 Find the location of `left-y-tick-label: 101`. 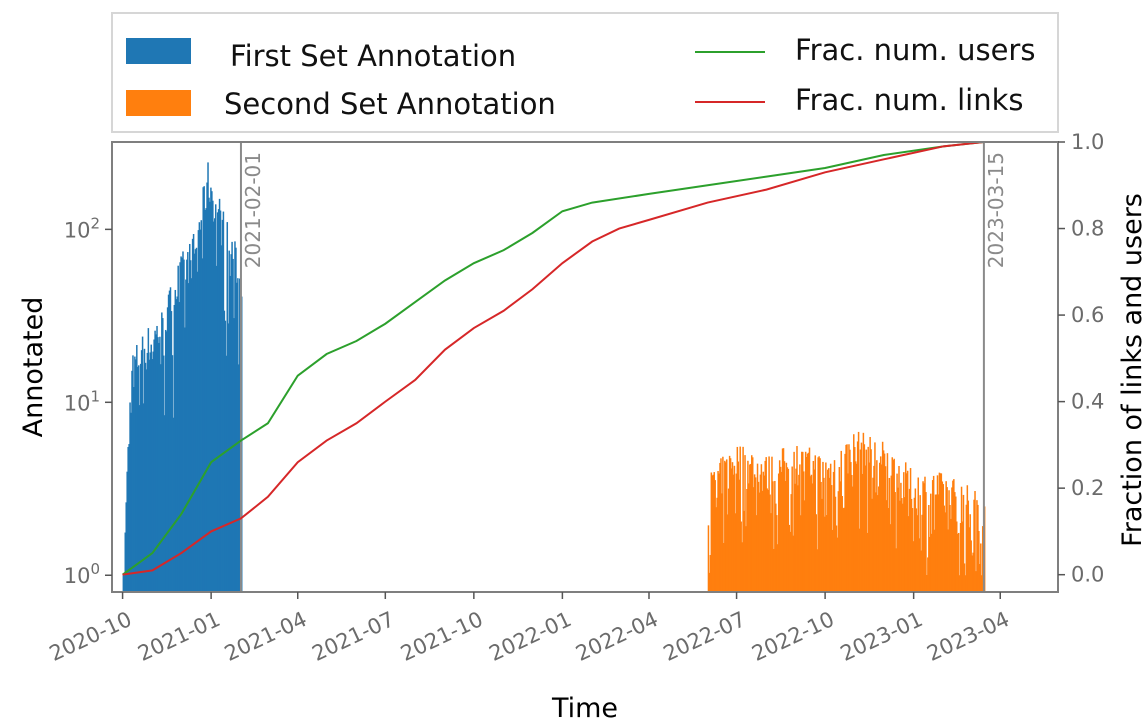

left-y-tick-label: 101 is located at coordinates (82, 401).